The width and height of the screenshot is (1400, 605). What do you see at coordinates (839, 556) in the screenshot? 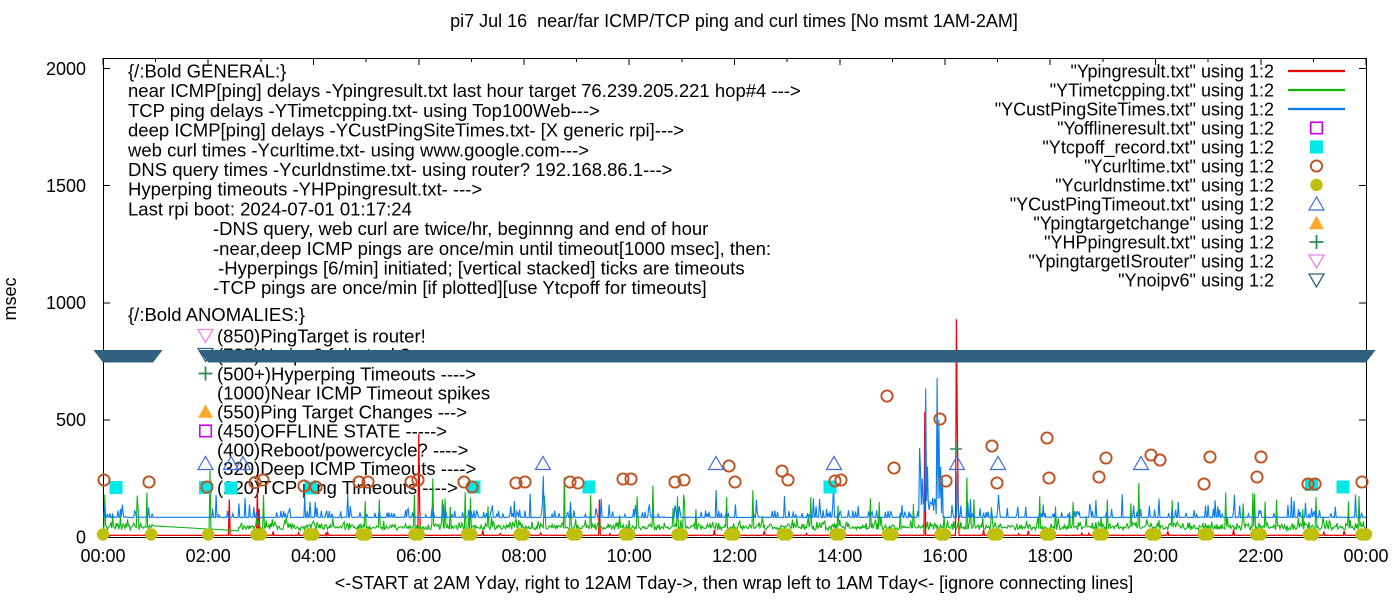
I see `svg-text: 14:00` at bounding box center [839, 556].